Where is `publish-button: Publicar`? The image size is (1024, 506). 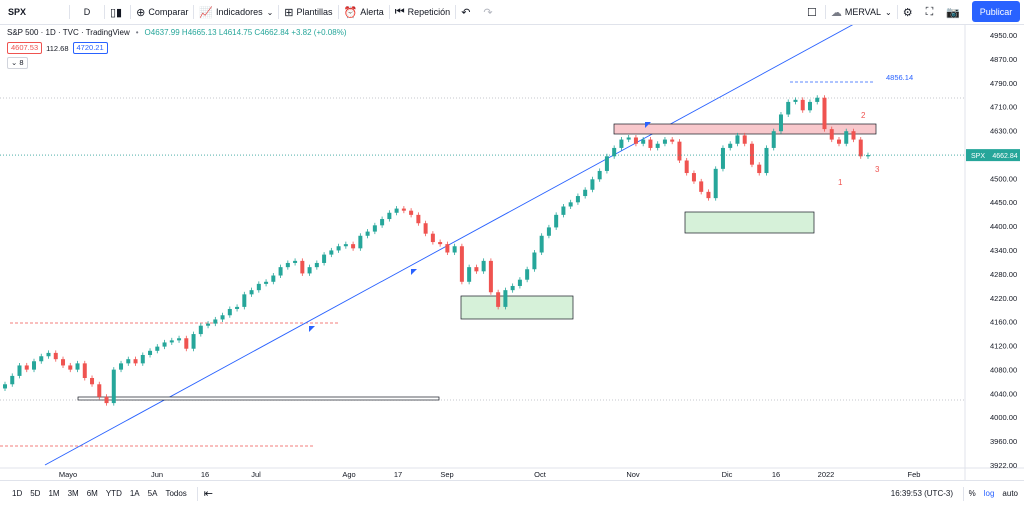 publish-button: Publicar is located at coordinates (996, 11).